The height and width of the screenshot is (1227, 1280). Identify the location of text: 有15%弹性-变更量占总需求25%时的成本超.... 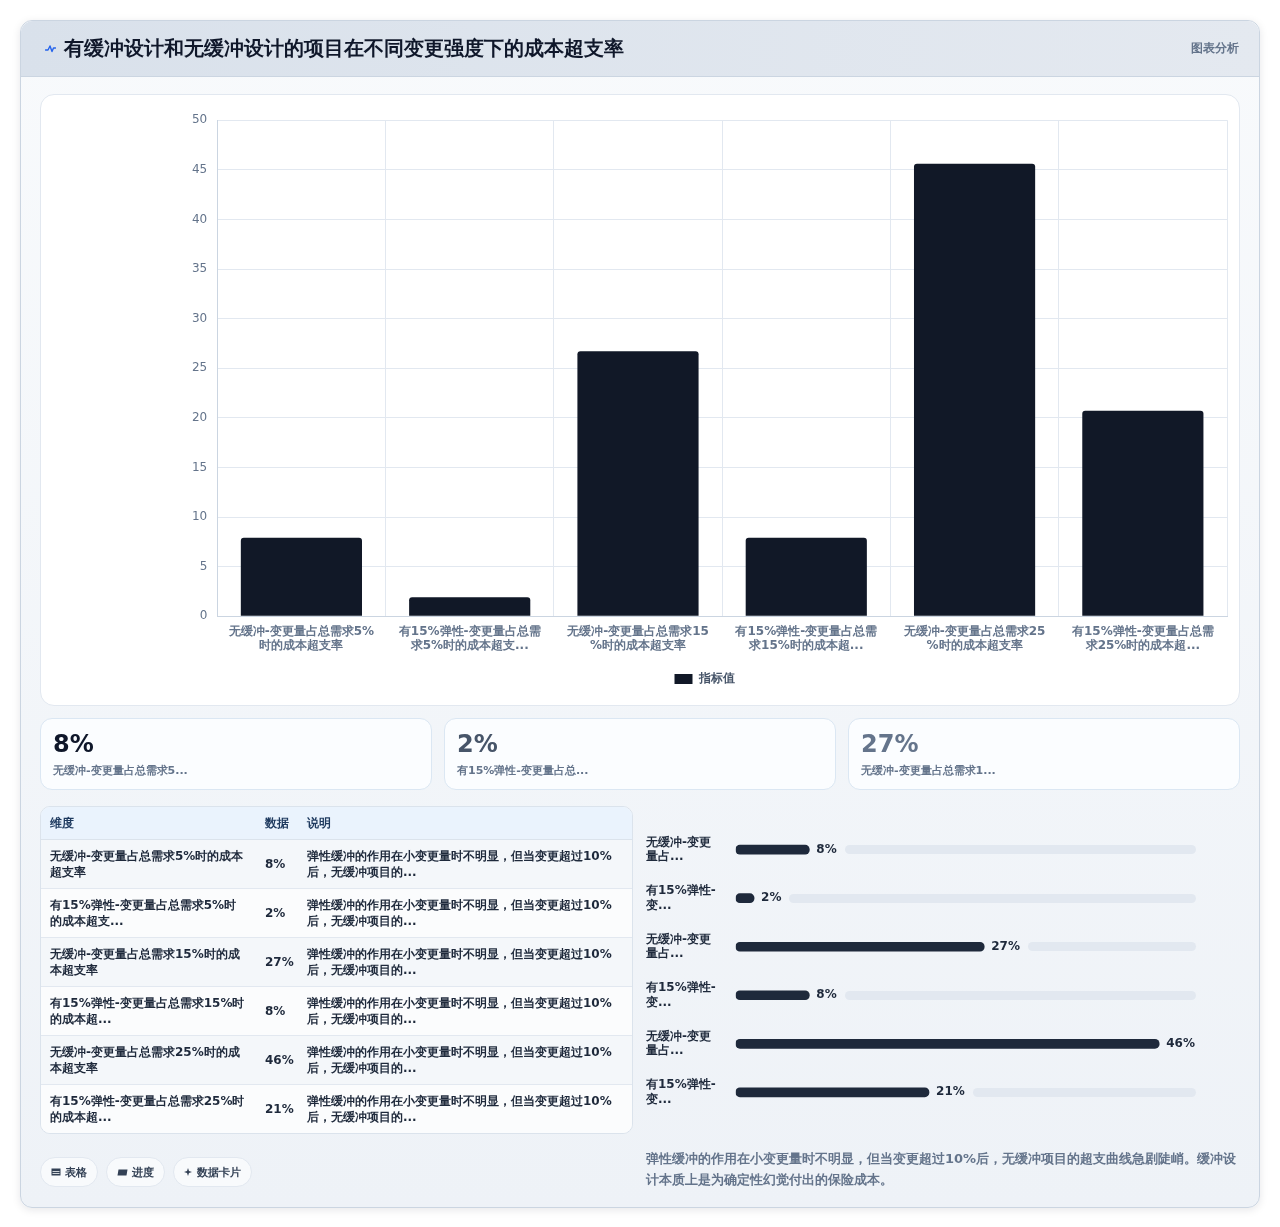
(147, 1109).